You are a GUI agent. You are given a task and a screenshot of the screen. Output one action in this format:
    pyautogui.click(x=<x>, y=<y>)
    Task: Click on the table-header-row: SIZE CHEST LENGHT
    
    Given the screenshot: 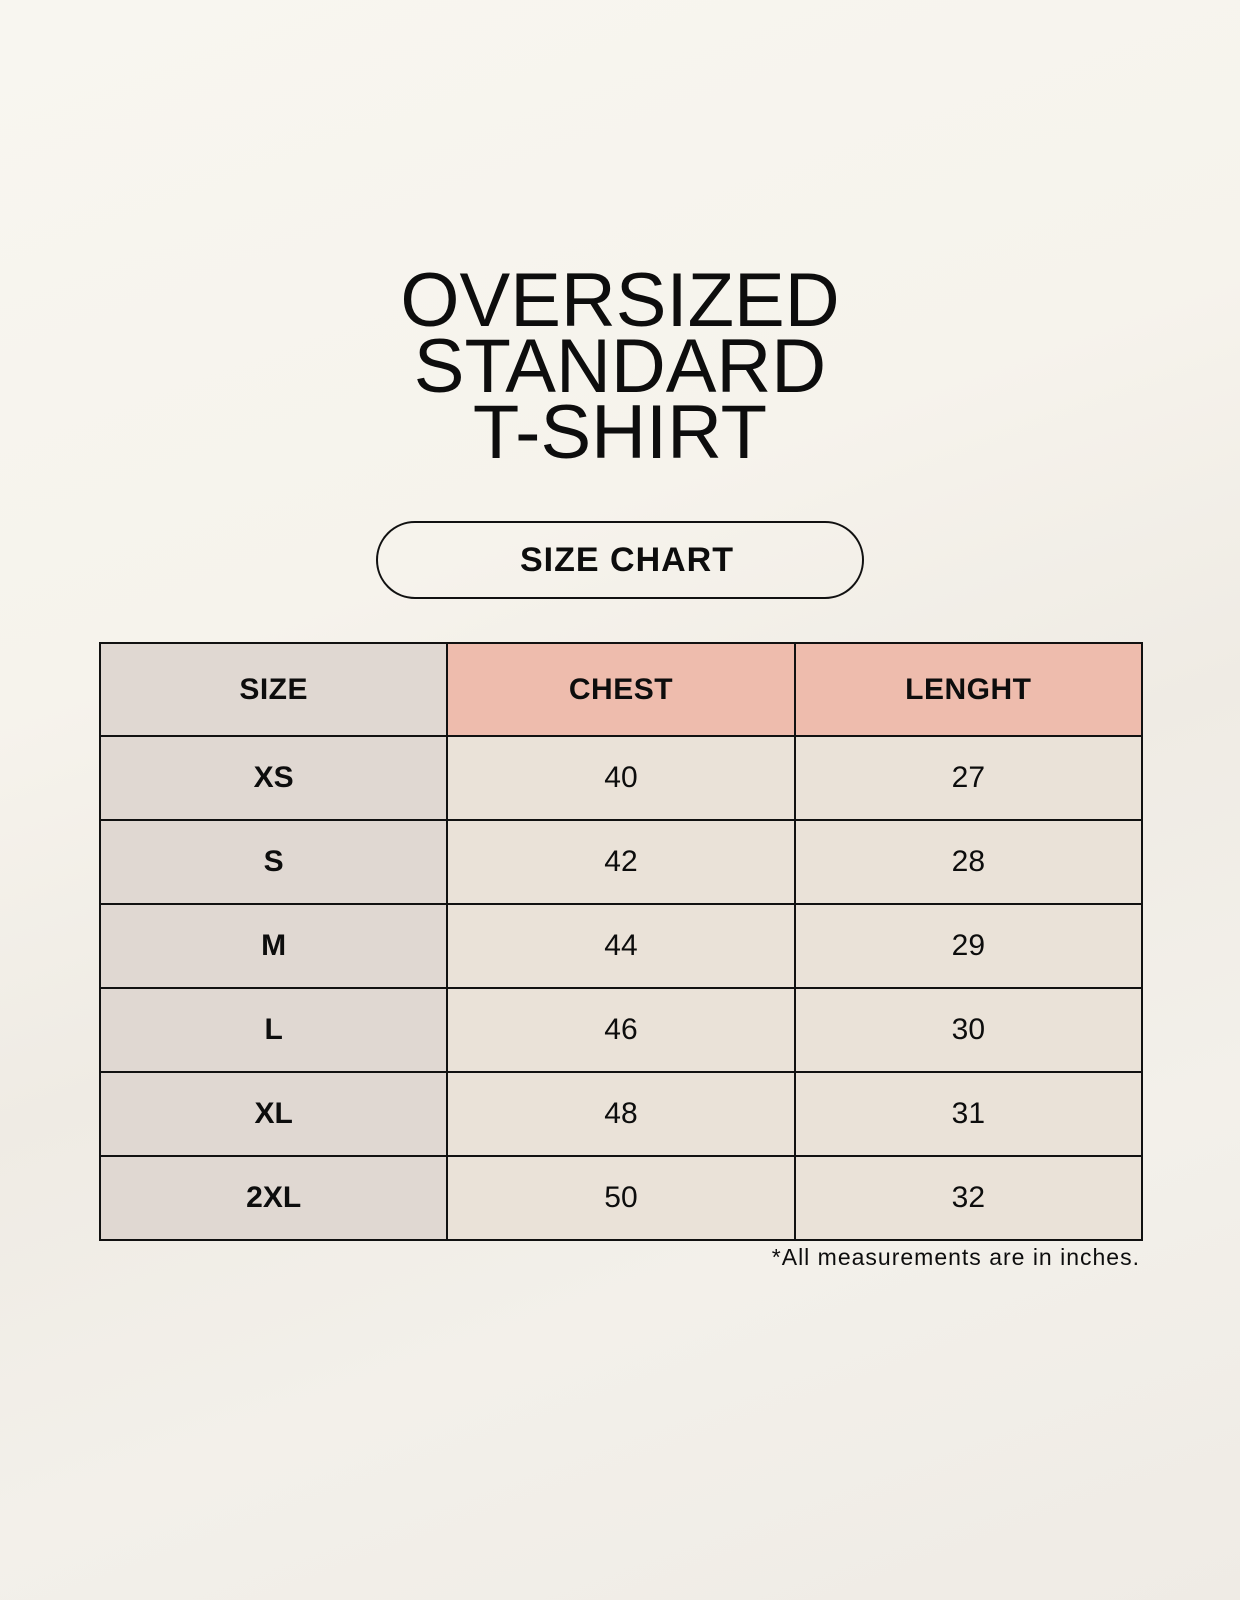 What is the action you would take?
    pyautogui.click(x=621, y=689)
    